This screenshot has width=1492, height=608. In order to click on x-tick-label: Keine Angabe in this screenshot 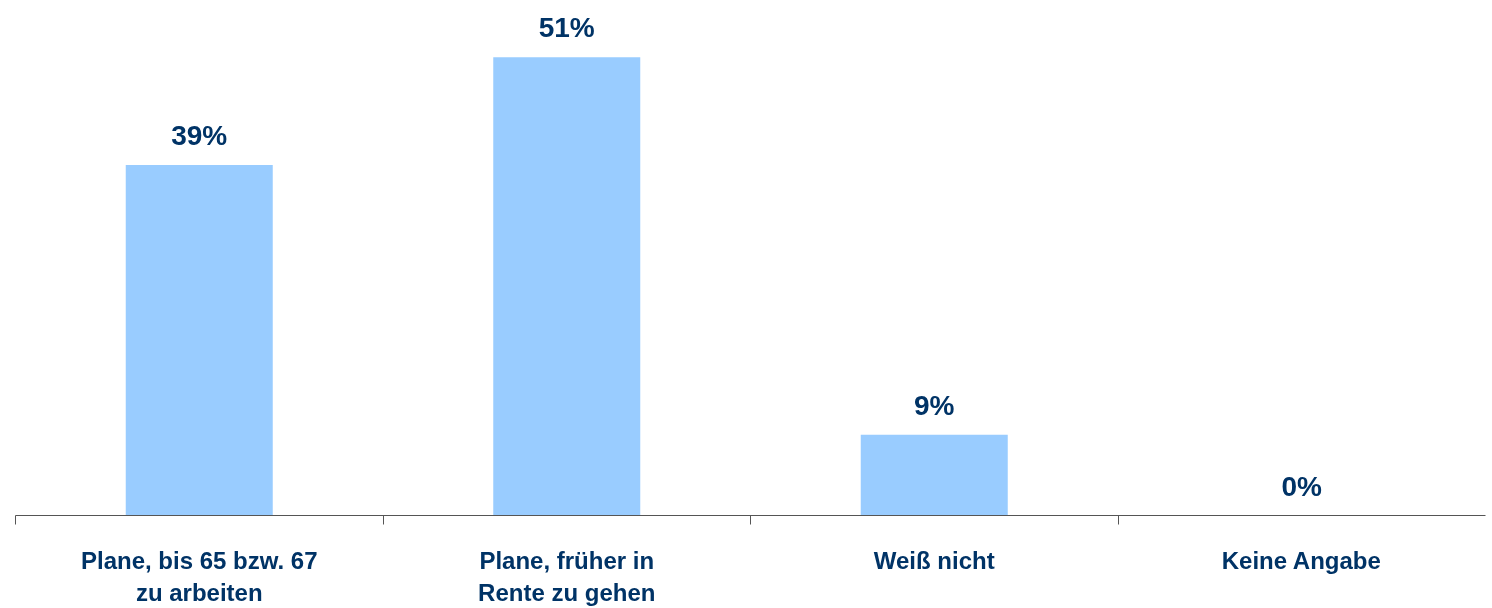, I will do `click(1301, 560)`.